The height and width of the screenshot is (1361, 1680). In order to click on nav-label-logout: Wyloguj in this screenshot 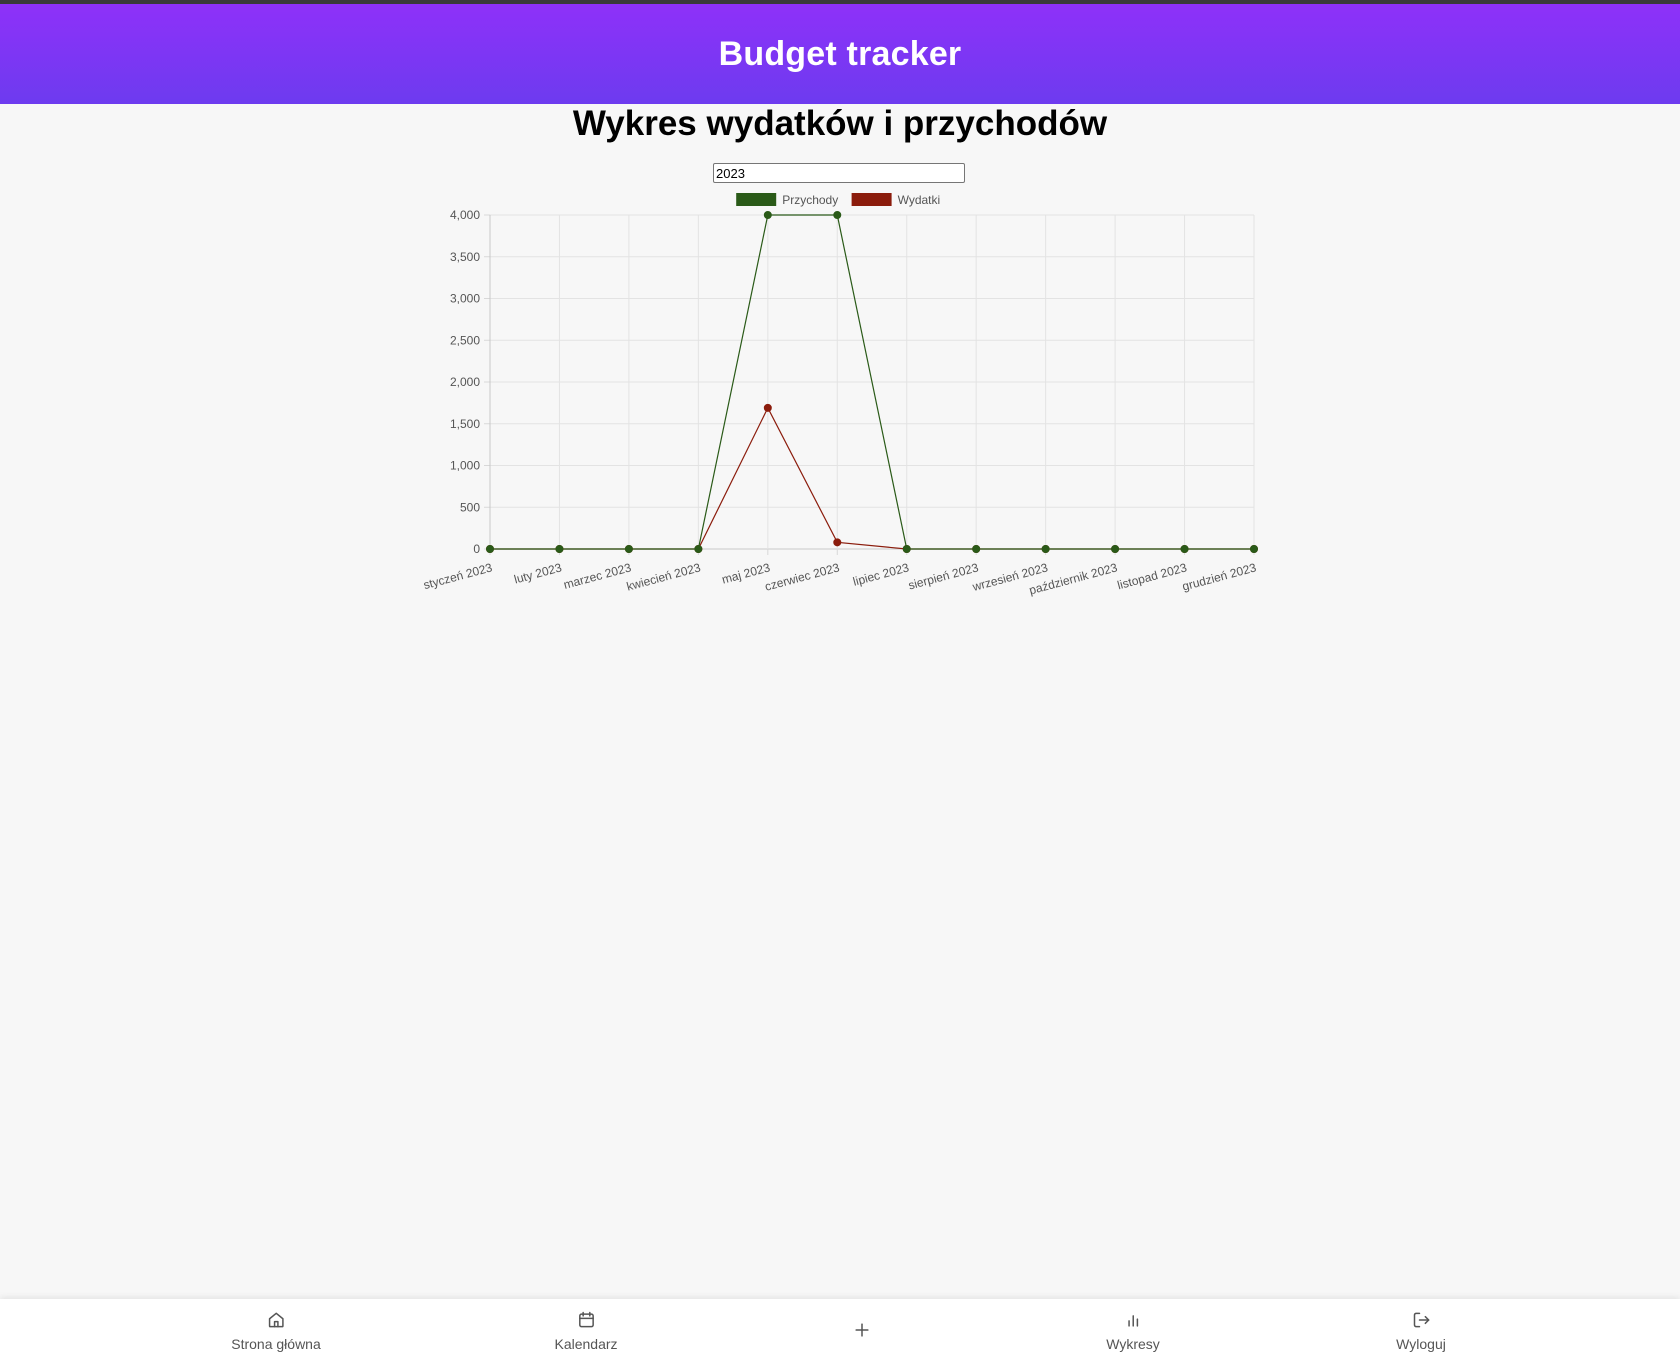, I will do `click(1421, 1344)`.